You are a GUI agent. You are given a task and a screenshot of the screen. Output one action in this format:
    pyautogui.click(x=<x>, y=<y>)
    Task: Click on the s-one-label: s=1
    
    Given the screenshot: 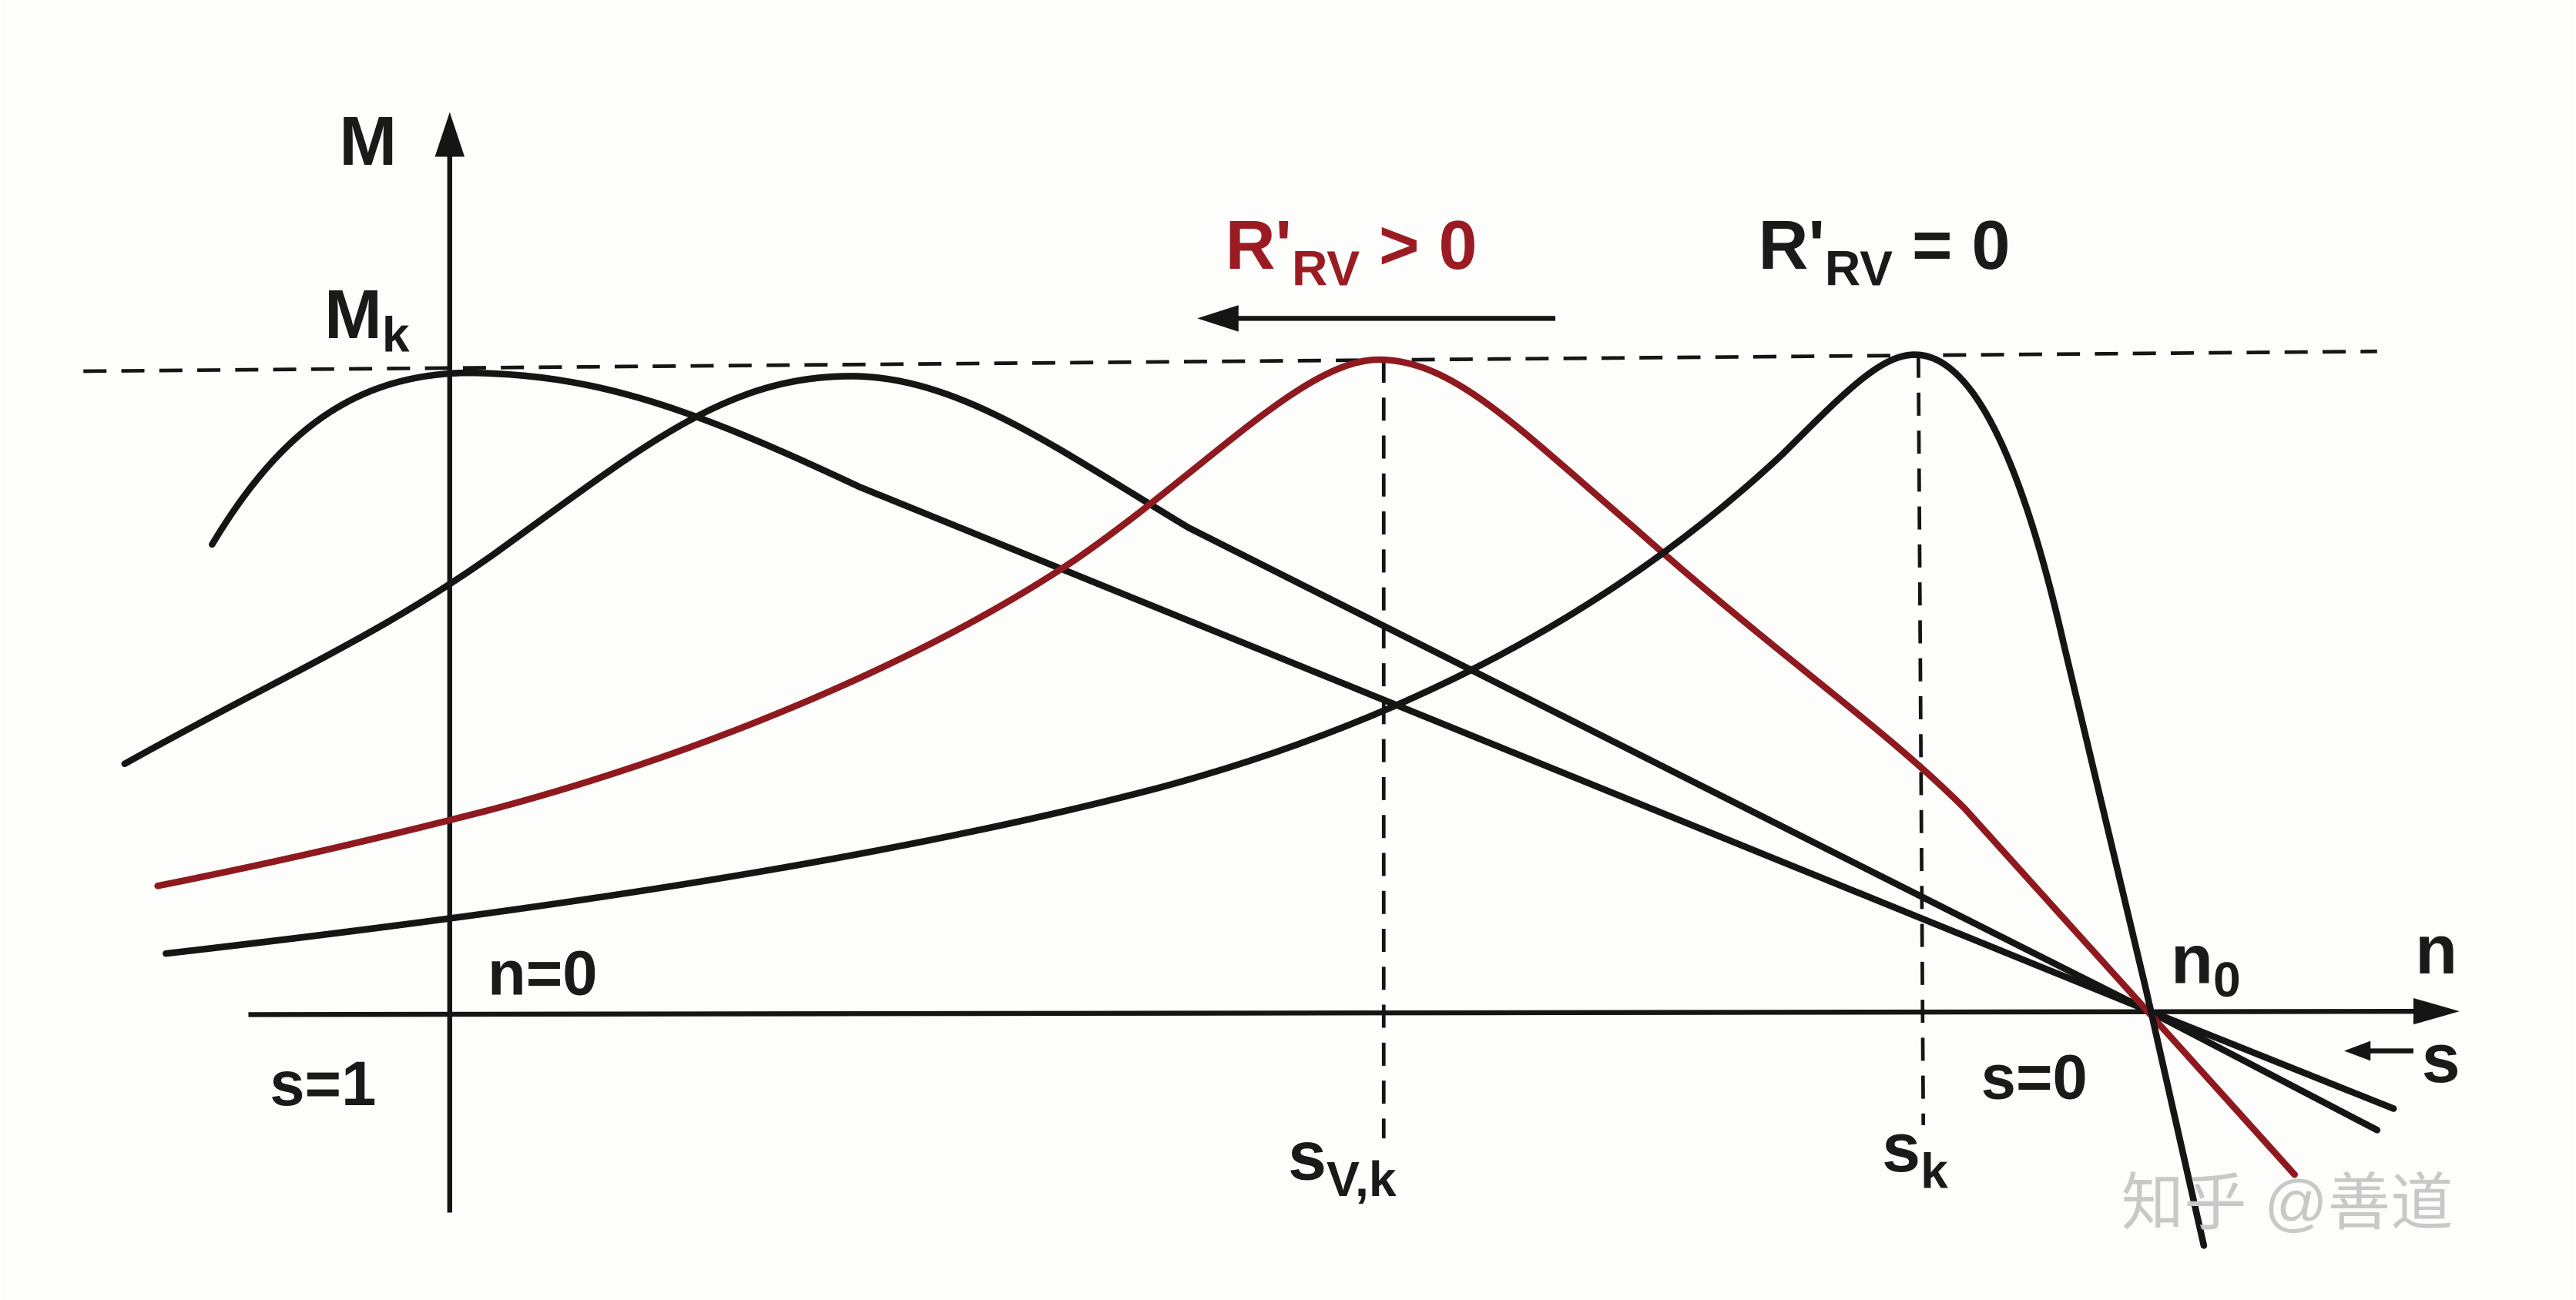 What is the action you would take?
    pyautogui.click(x=323, y=1084)
    